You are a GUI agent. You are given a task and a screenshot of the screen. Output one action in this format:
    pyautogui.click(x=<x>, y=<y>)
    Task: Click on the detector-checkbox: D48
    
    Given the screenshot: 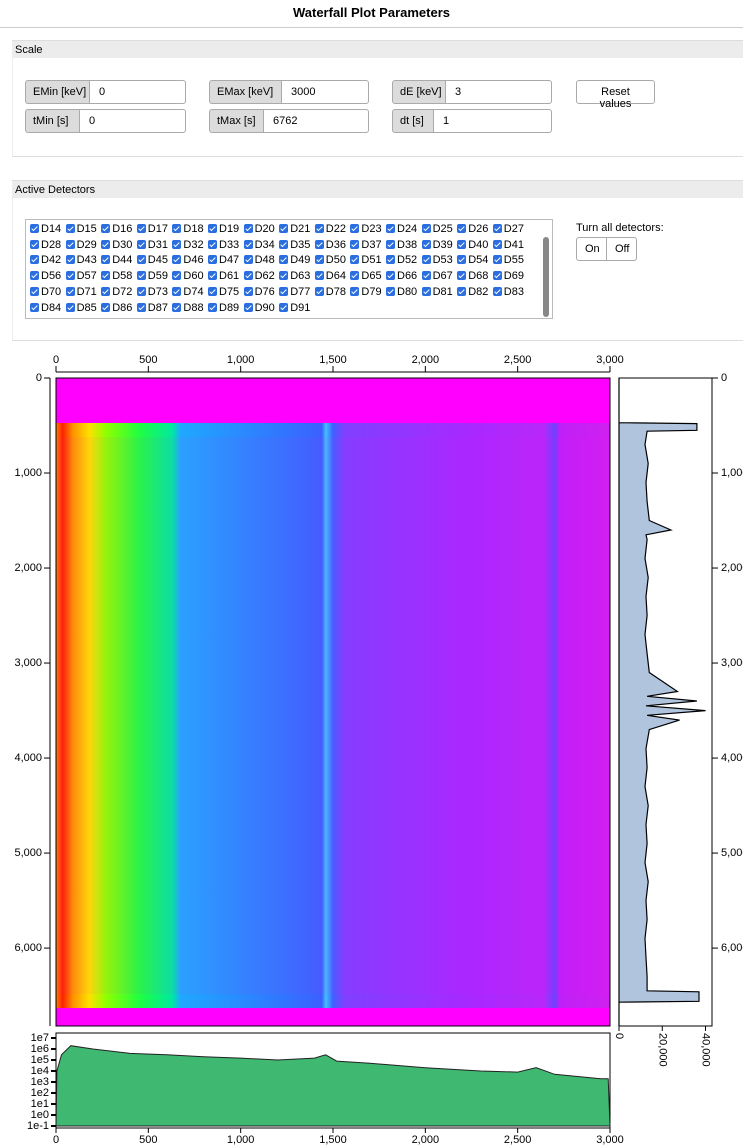 What is the action you would take?
    pyautogui.click(x=259, y=260)
    